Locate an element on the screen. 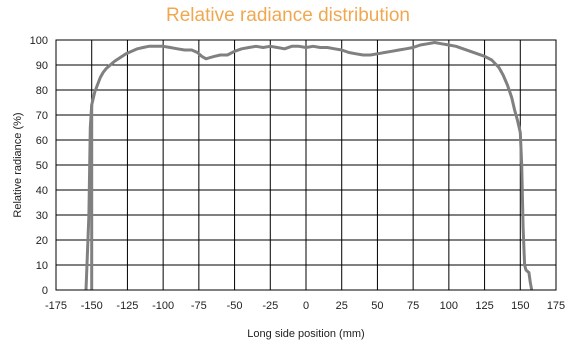  y-tick-label: 30 is located at coordinates (42, 216).